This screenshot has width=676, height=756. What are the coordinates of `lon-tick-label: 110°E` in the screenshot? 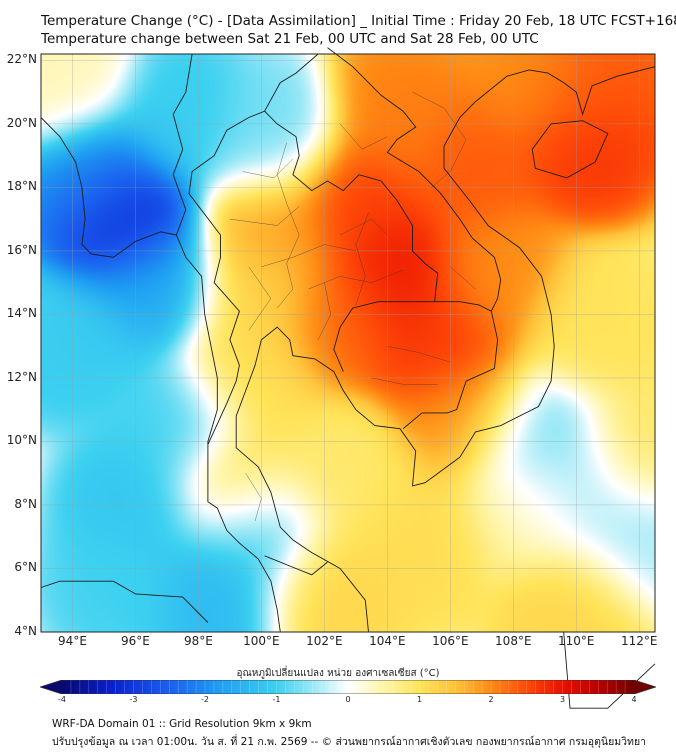 It's located at (576, 641).